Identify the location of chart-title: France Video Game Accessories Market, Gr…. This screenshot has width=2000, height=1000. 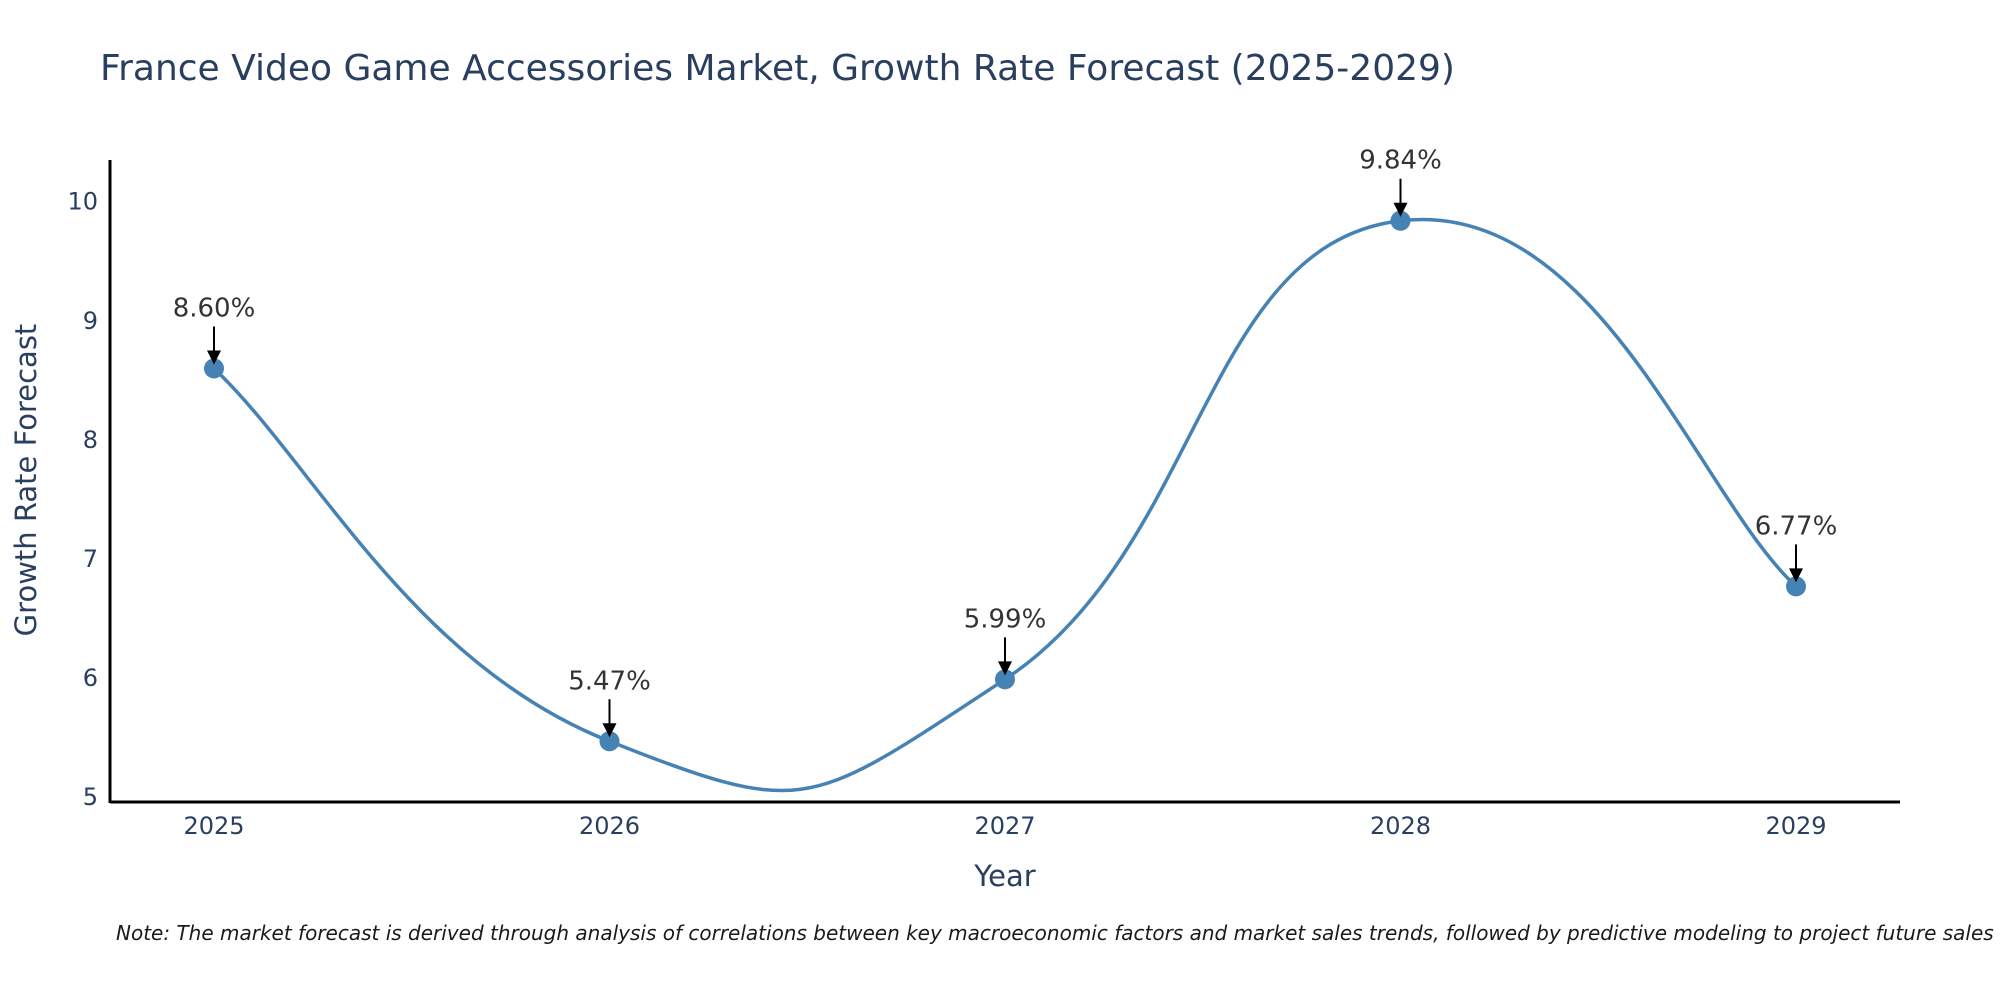
(777, 68).